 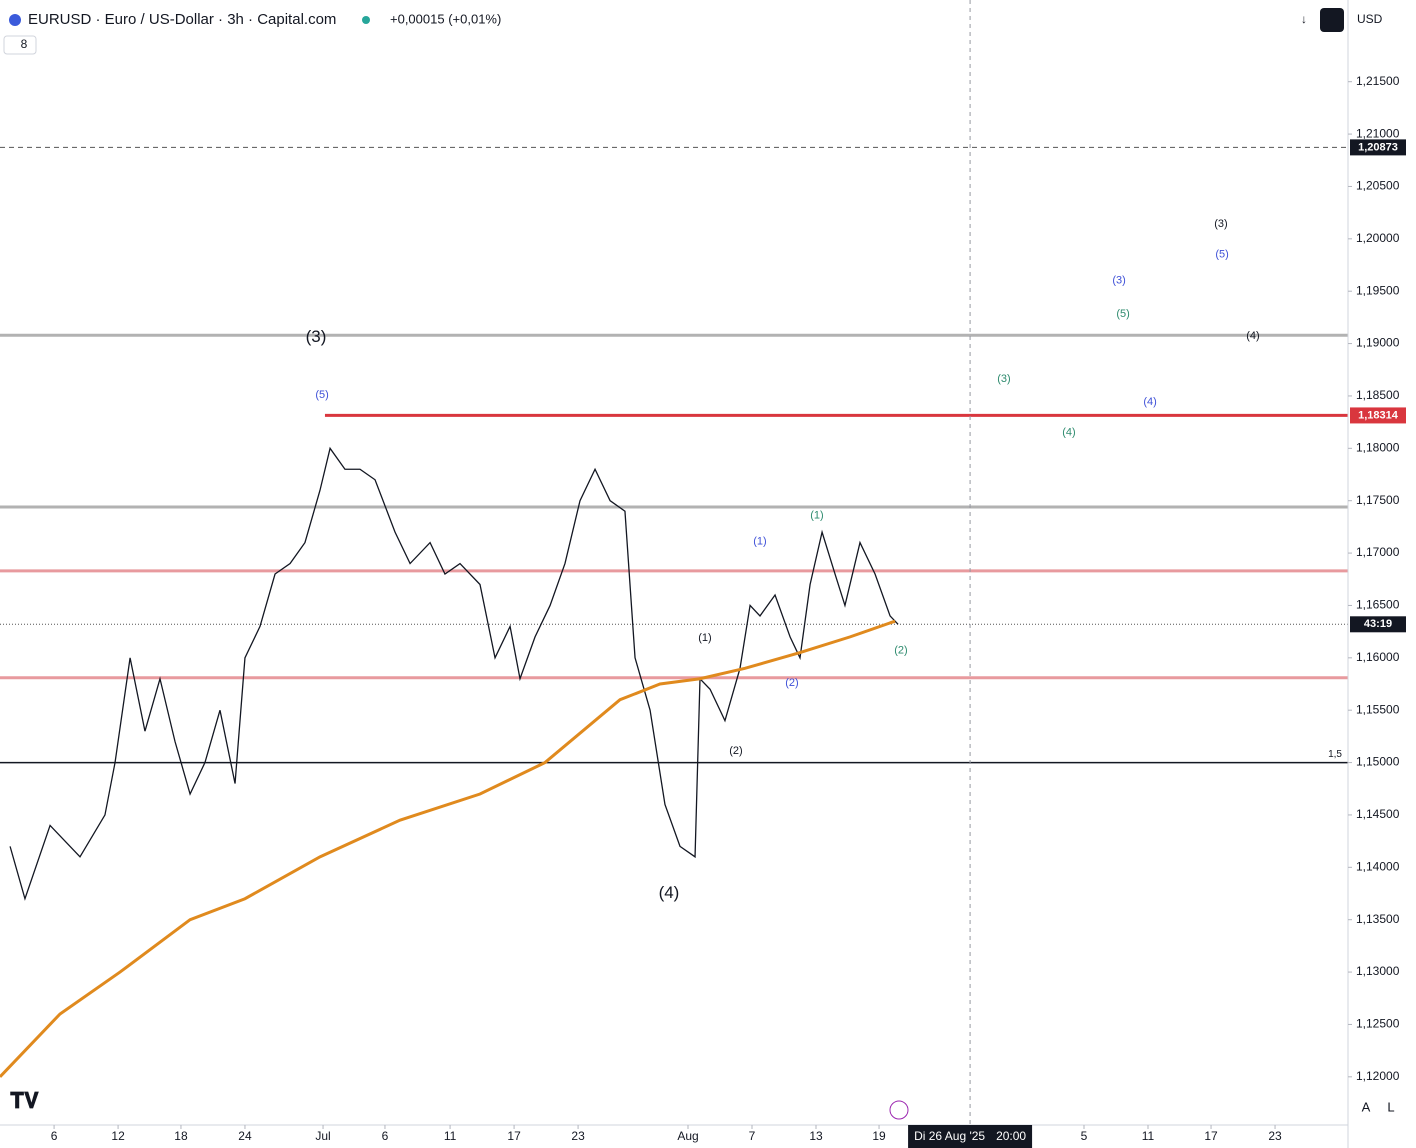 I want to click on x-tick-label: 5, so click(x=1084, y=1136).